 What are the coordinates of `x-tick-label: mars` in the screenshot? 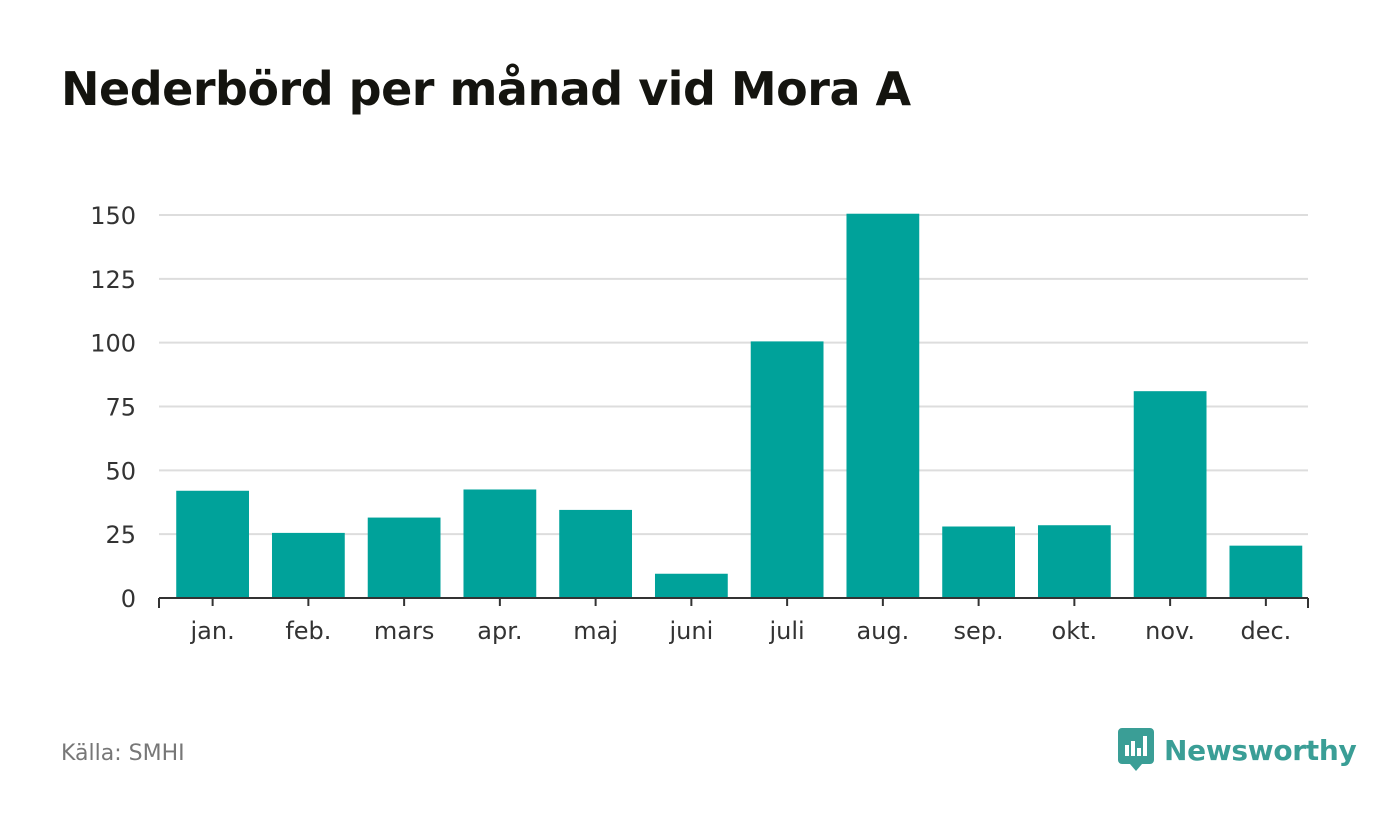 It's located at (404, 631).